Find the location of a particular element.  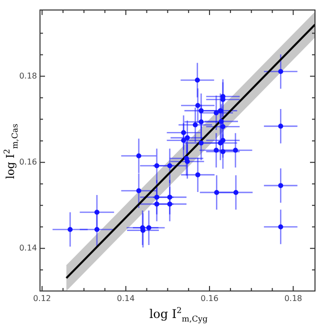

y-tick-label: 0.18 is located at coordinates (28, 75).